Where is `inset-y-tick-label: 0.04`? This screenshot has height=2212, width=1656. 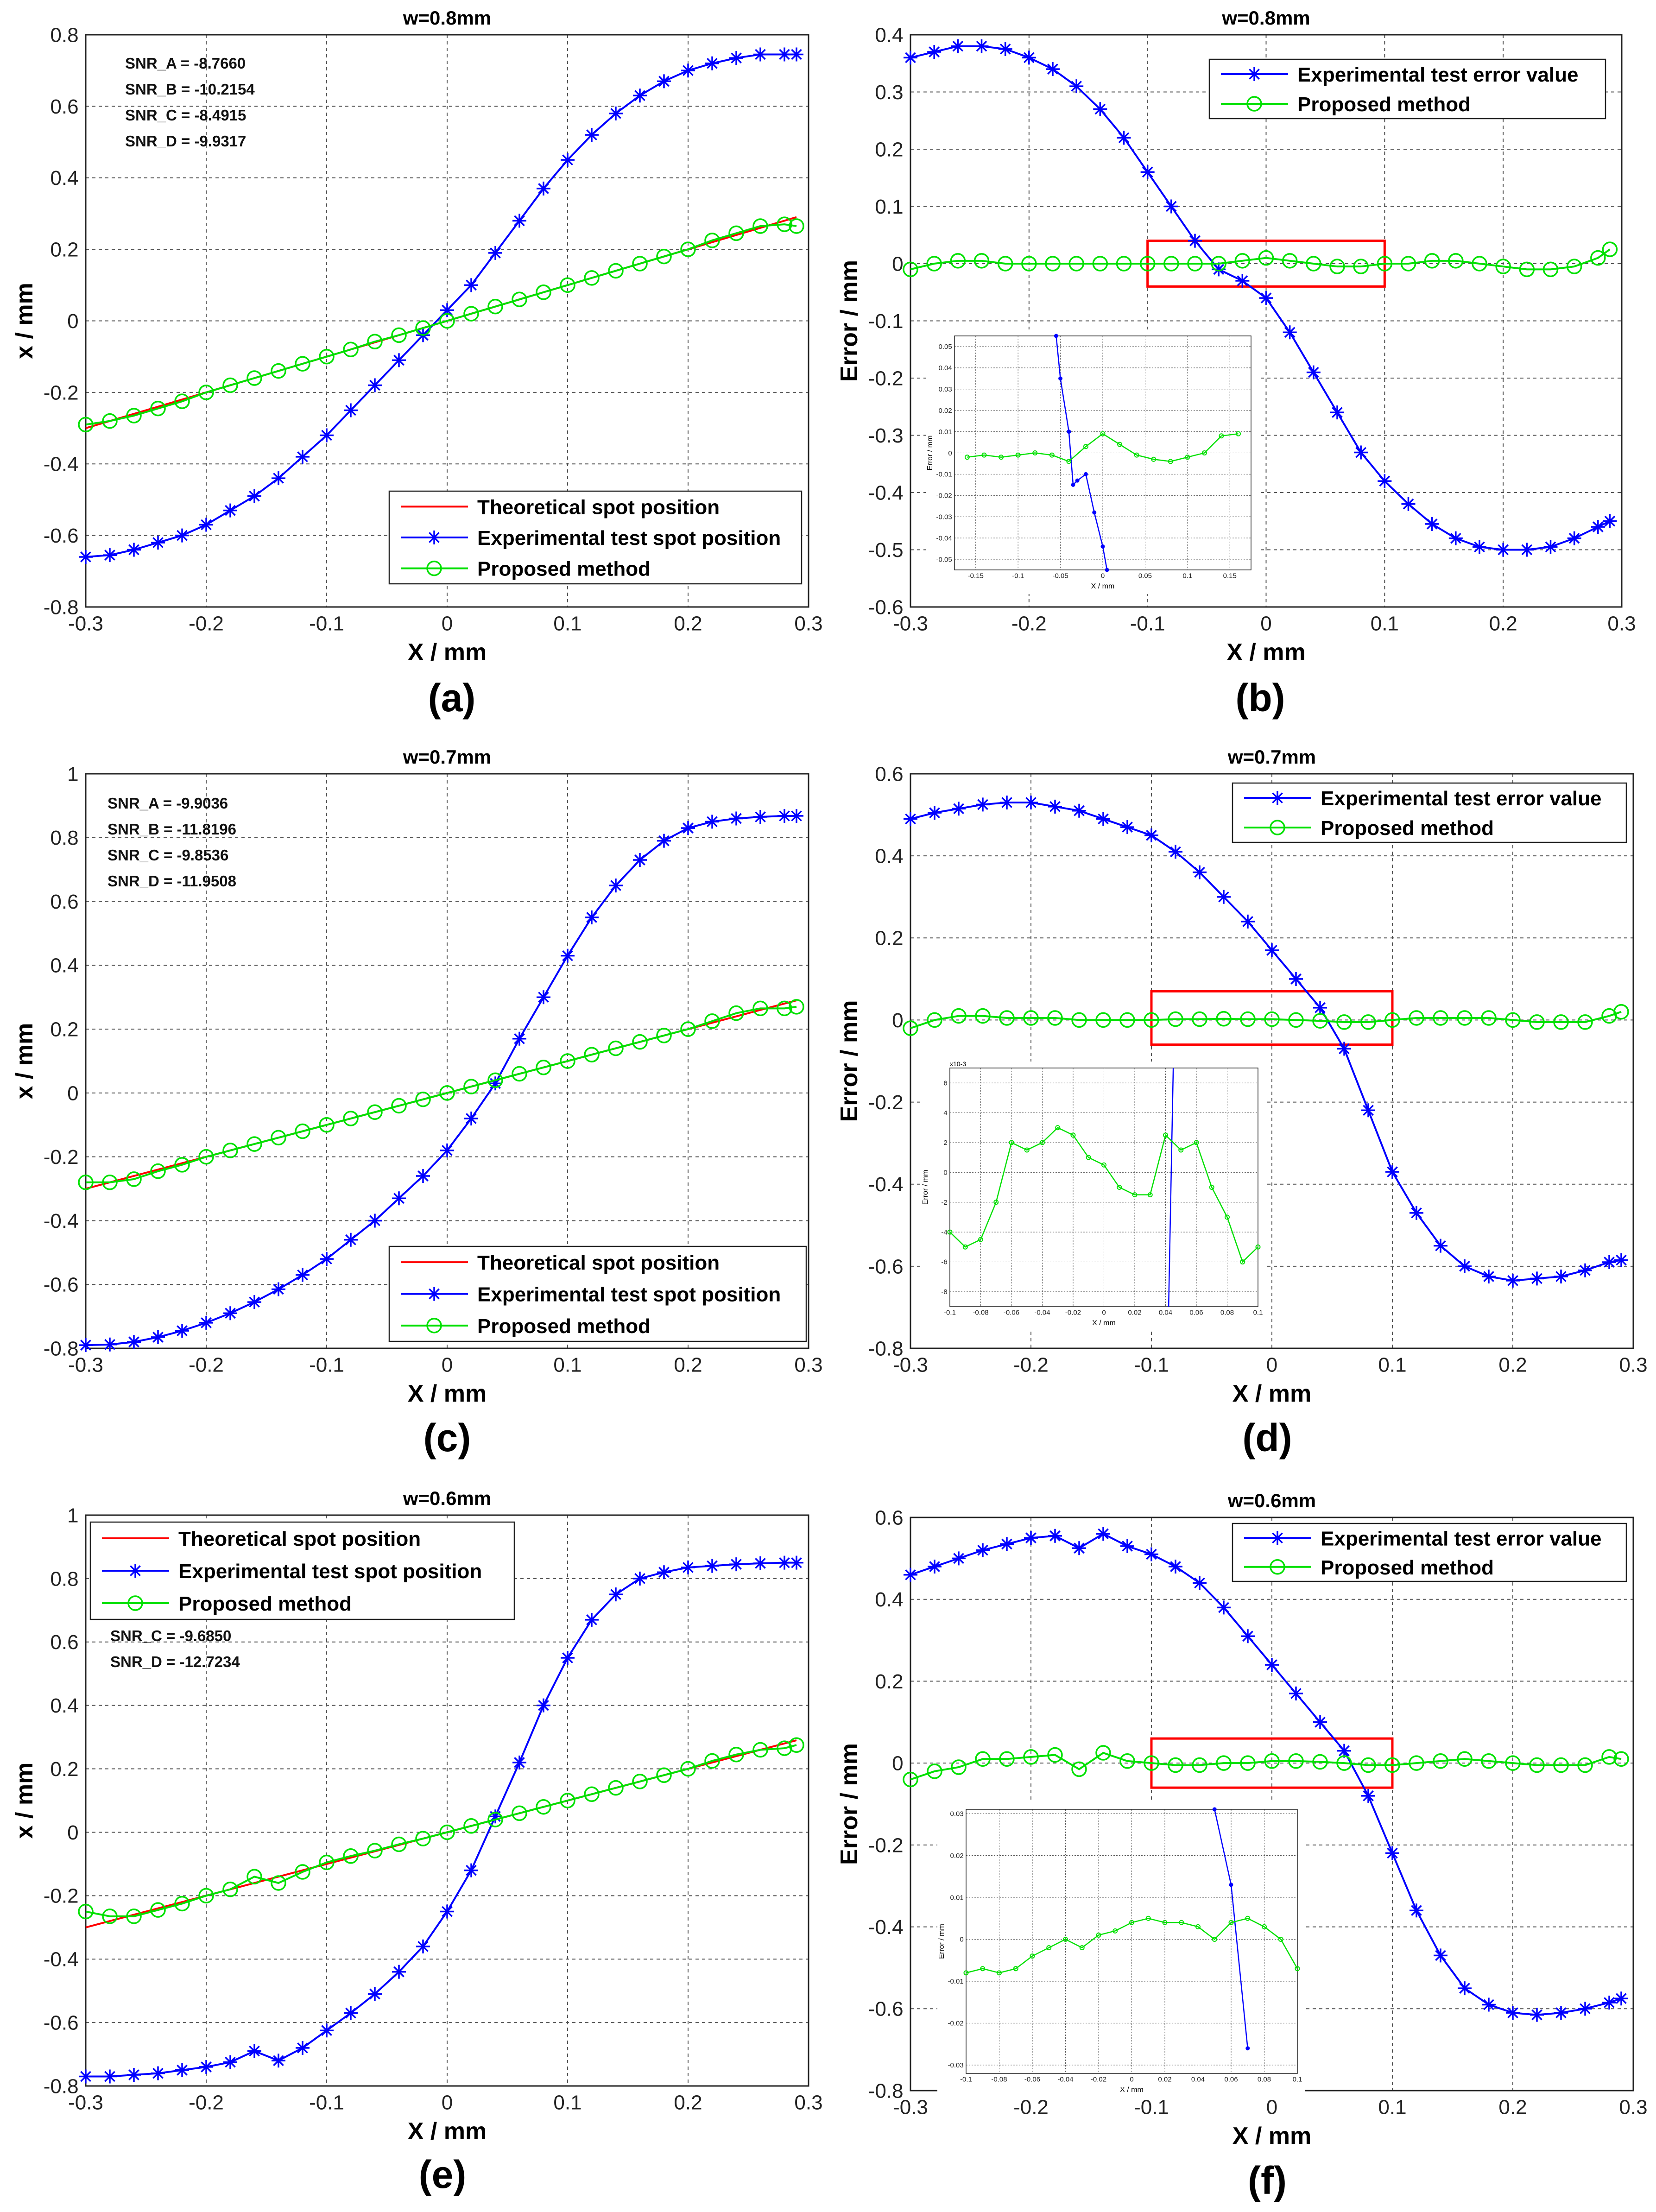 inset-y-tick-label: 0.04 is located at coordinates (945, 368).